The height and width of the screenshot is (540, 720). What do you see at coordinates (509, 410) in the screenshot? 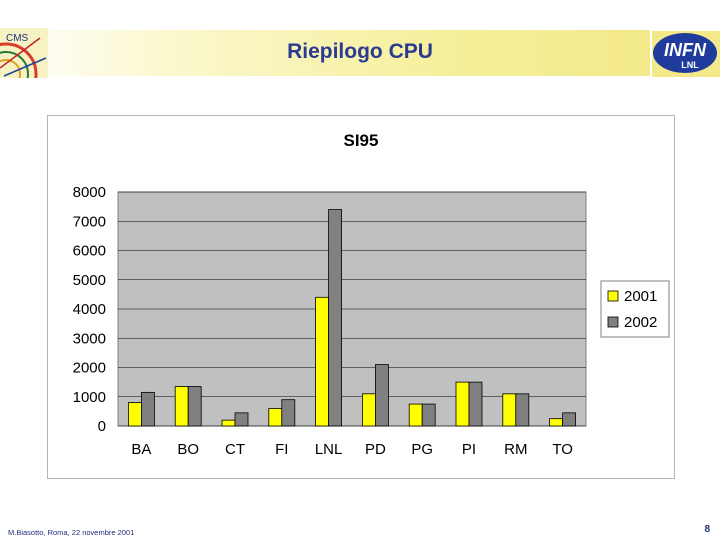
I see `bar-2001-RM` at bounding box center [509, 410].